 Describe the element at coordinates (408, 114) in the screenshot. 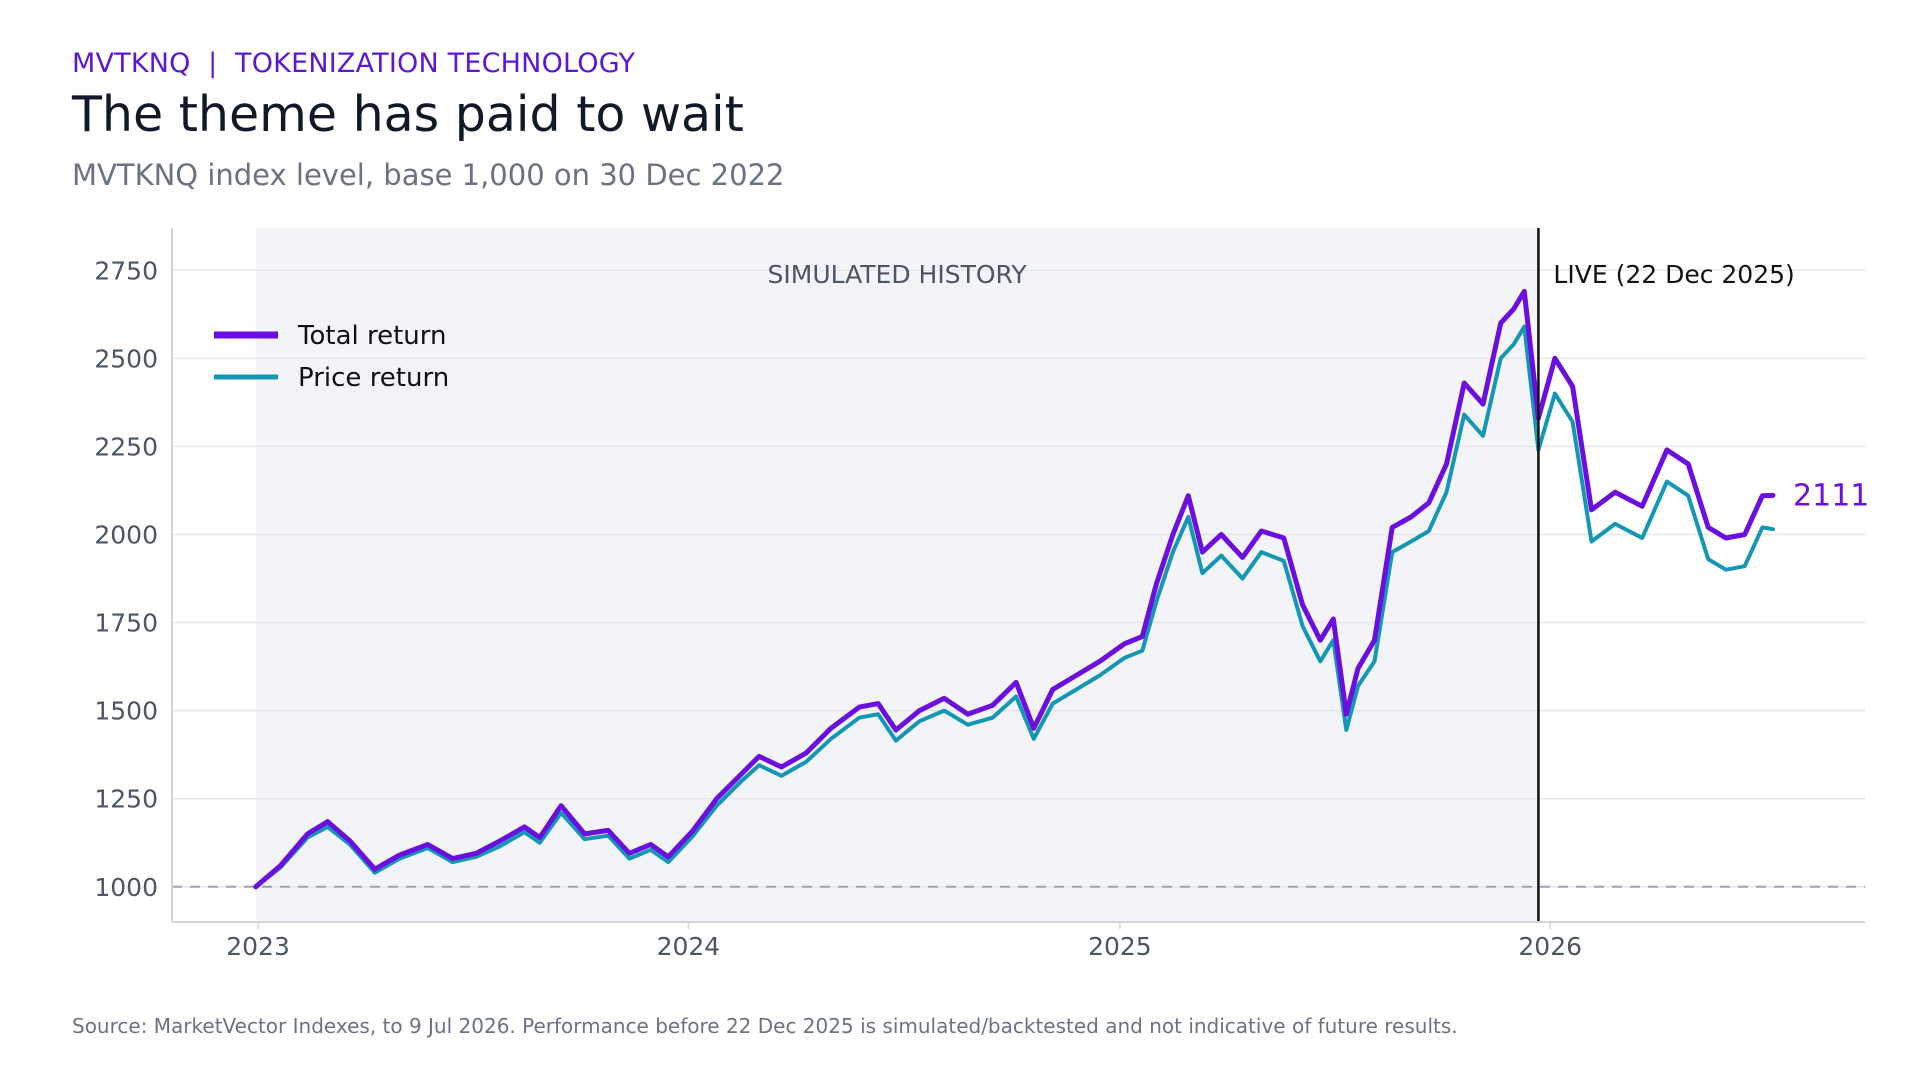

I see `chart-title: The theme has paid to wait` at that location.